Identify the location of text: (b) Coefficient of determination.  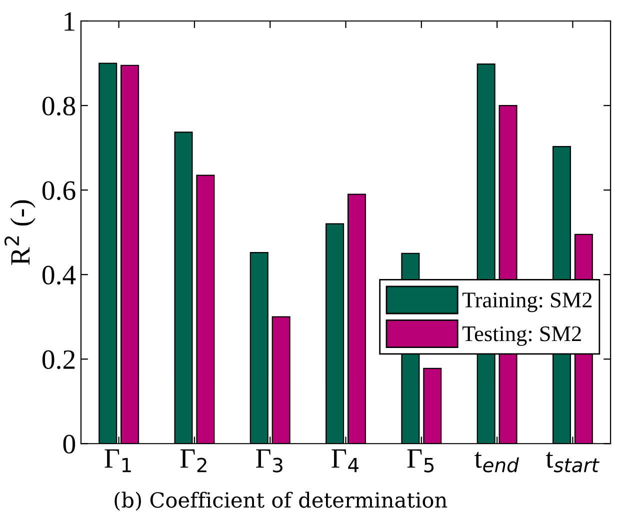
(281, 501).